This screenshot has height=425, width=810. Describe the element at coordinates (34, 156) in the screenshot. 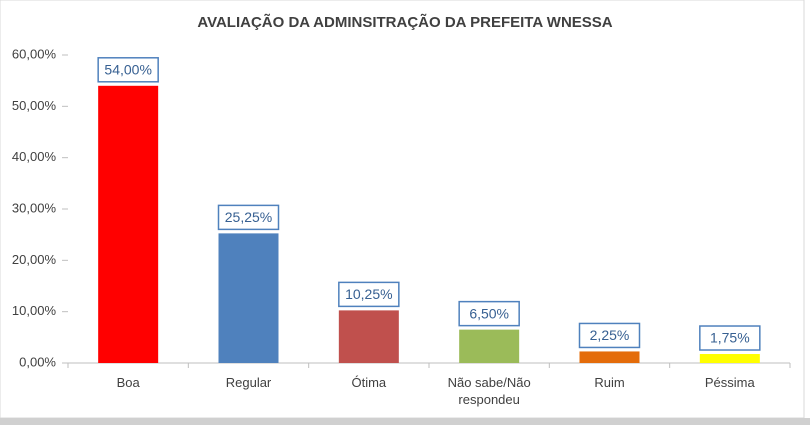

I see `y-tick-label: 40,00%` at that location.